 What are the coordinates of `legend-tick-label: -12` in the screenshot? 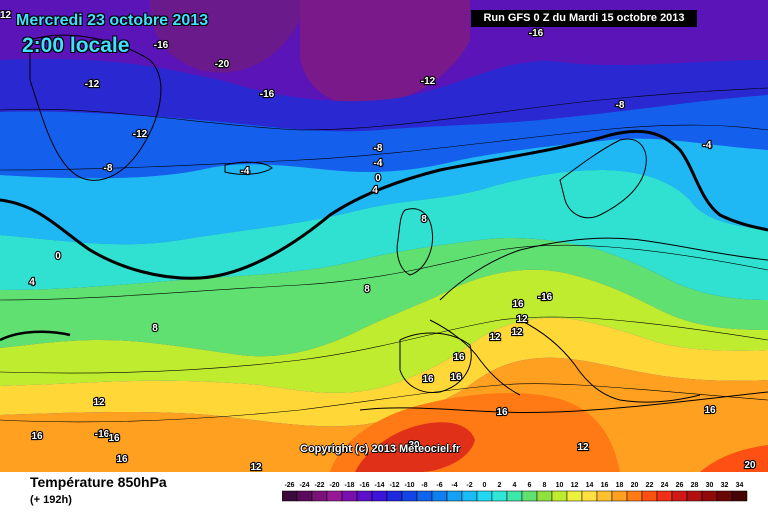 It's located at (394, 485).